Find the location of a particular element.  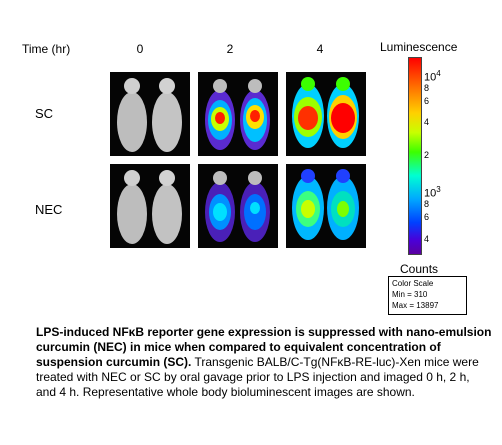

image-sc-0h is located at coordinates (150, 114).